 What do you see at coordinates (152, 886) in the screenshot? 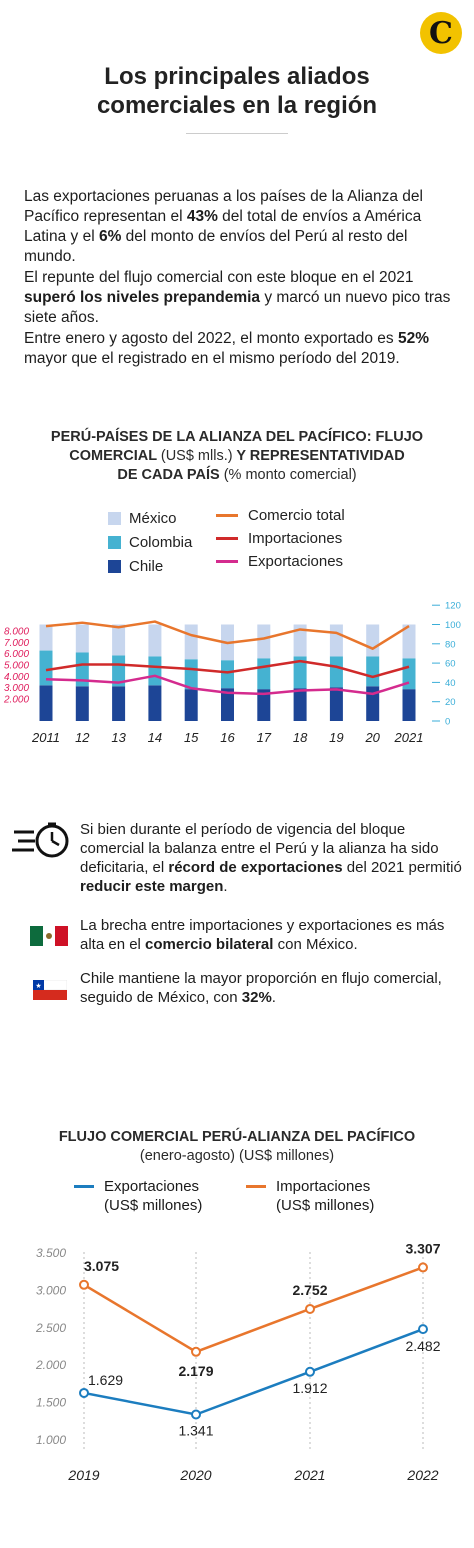
I see `highlight: reducir este margen` at bounding box center [152, 886].